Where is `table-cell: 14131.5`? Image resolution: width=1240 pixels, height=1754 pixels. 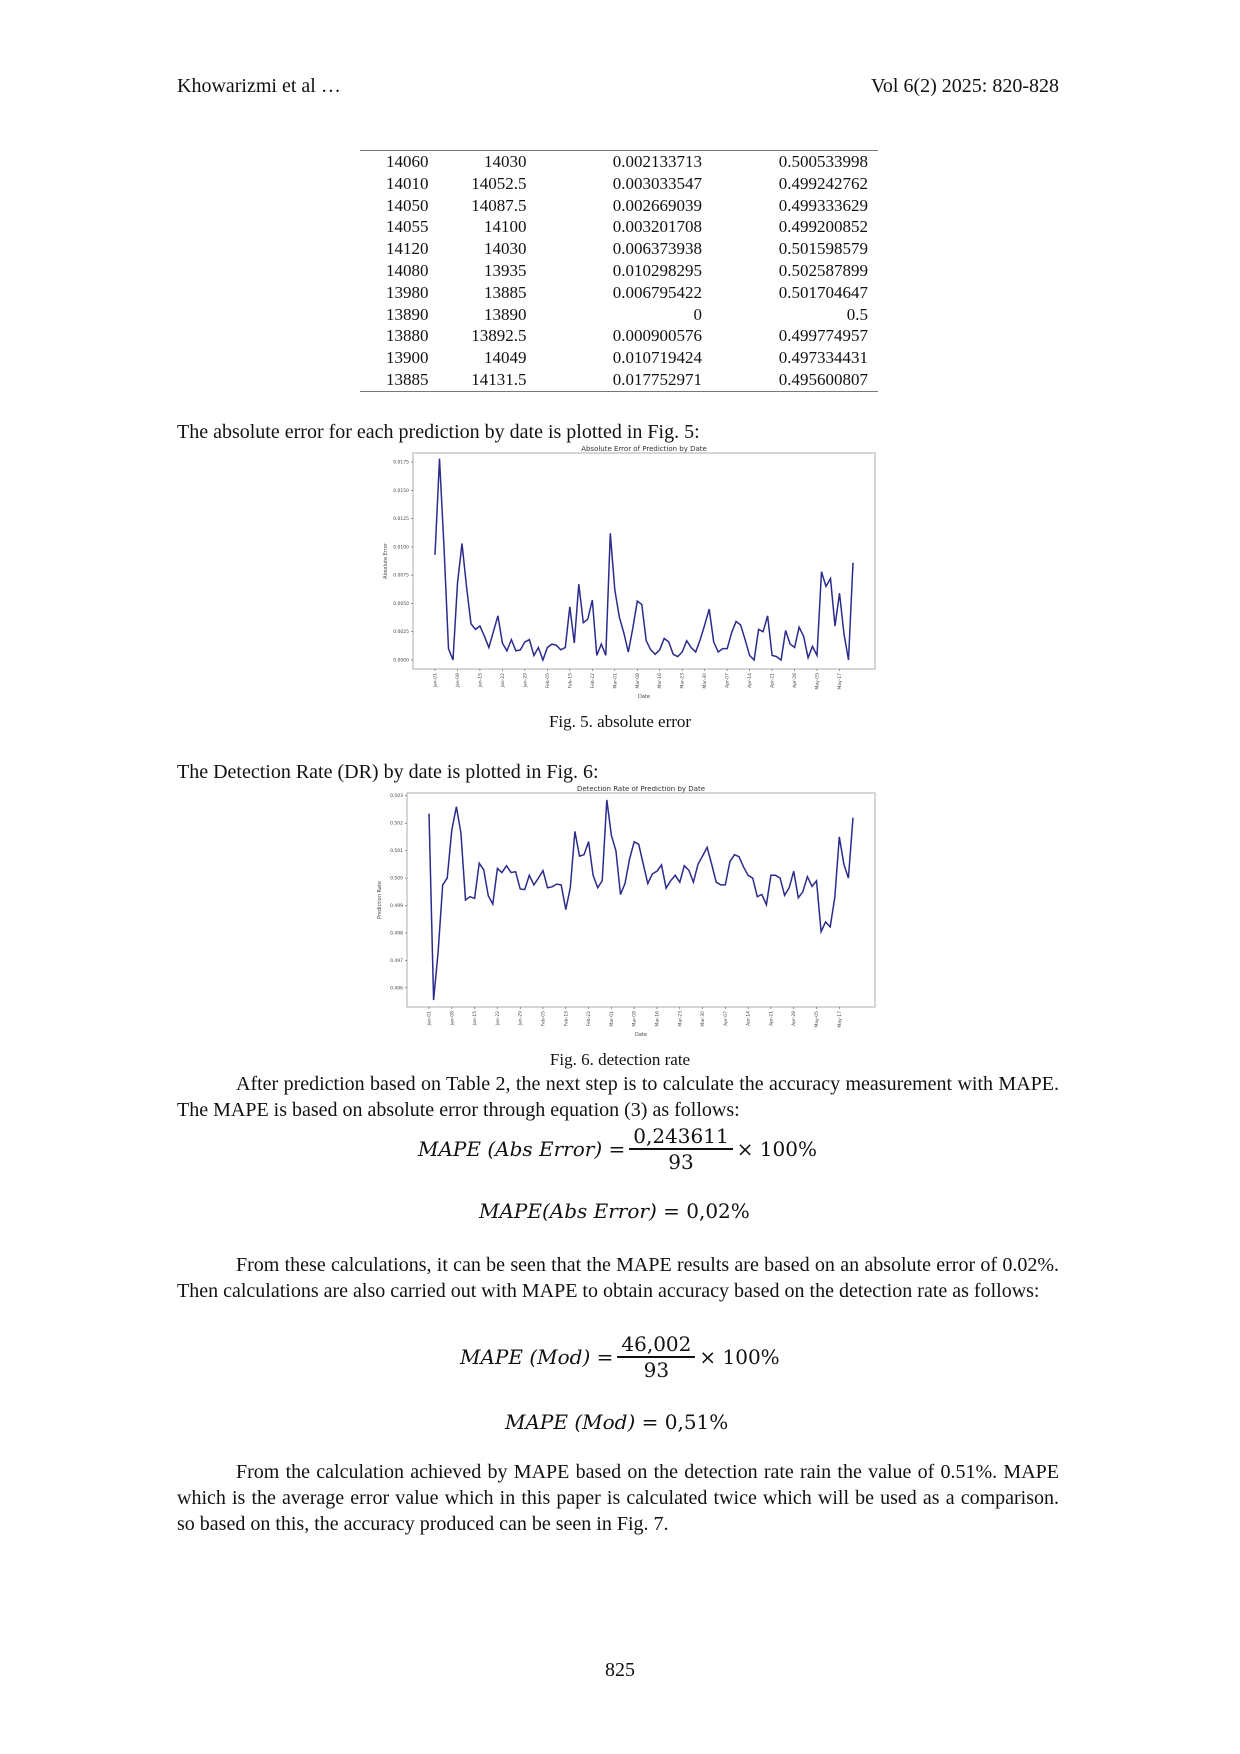
table-cell: 14131.5 is located at coordinates (499, 379).